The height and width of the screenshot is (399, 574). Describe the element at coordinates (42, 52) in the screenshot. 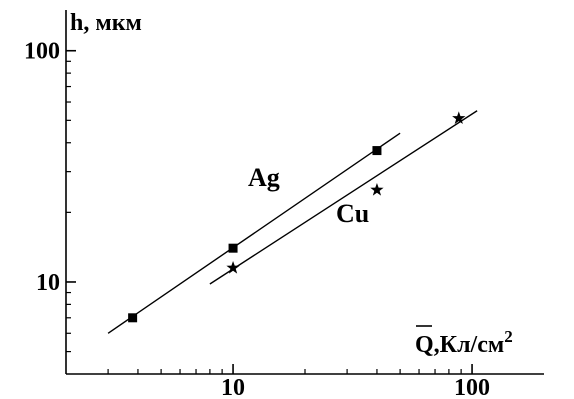

I see `y-tick-label: 100` at that location.